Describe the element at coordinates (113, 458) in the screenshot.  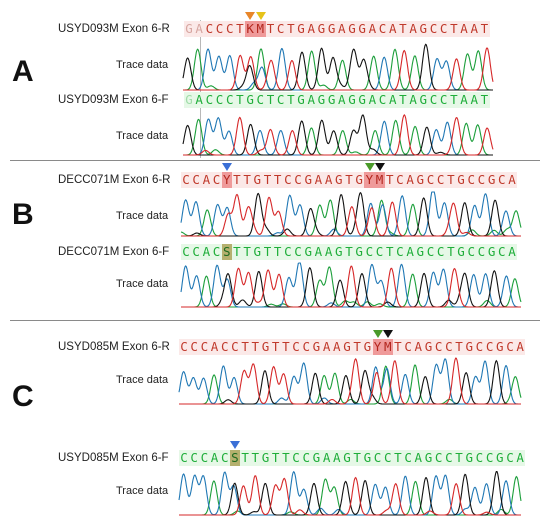
I see `track-name-label: USYD085M Exon 6-F` at that location.